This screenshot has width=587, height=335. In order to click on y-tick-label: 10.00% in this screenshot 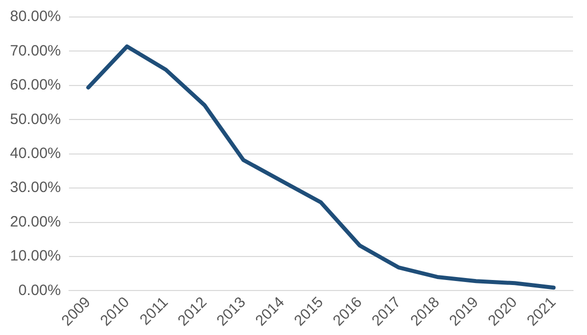, I will do `click(35, 256)`.